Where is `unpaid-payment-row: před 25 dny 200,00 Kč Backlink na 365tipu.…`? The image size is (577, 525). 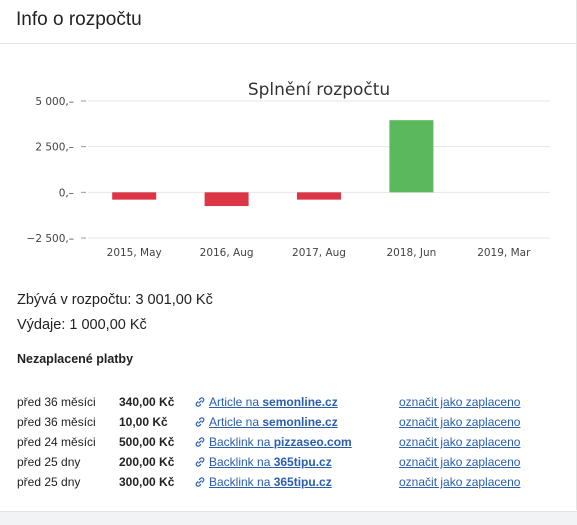 unpaid-payment-row: před 25 dny 200,00 Kč Backlink na 365tipu.… is located at coordinates (288, 465).